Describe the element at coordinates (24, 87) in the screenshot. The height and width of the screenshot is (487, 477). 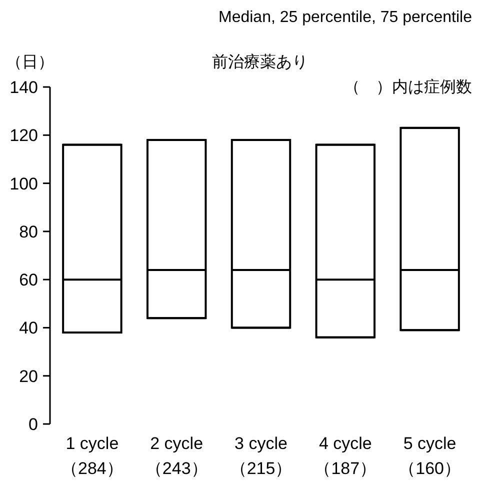
I see `y-tick-label: 140` at that location.